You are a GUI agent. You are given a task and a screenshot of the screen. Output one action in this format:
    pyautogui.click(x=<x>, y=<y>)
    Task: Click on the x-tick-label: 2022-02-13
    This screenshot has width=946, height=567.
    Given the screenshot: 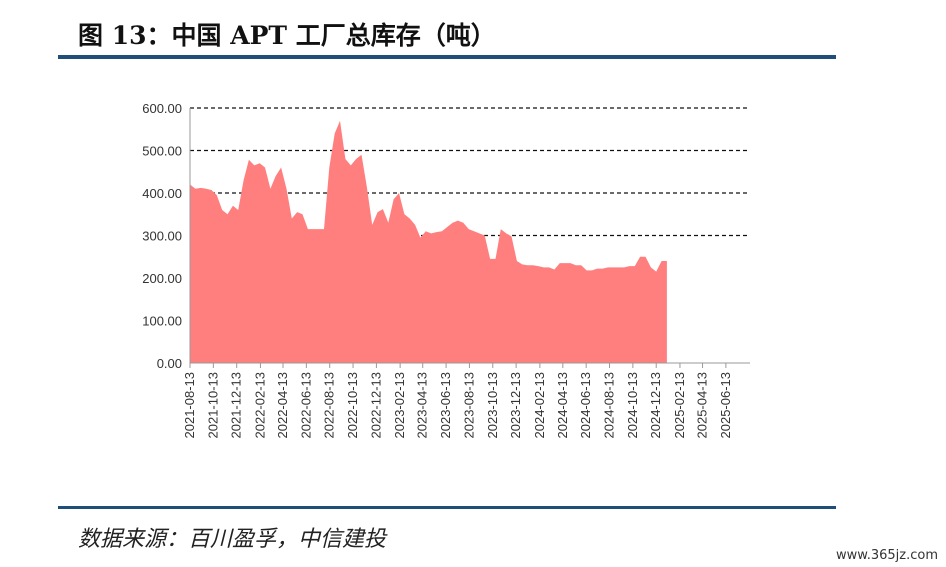 What is the action you would take?
    pyautogui.click(x=259, y=405)
    